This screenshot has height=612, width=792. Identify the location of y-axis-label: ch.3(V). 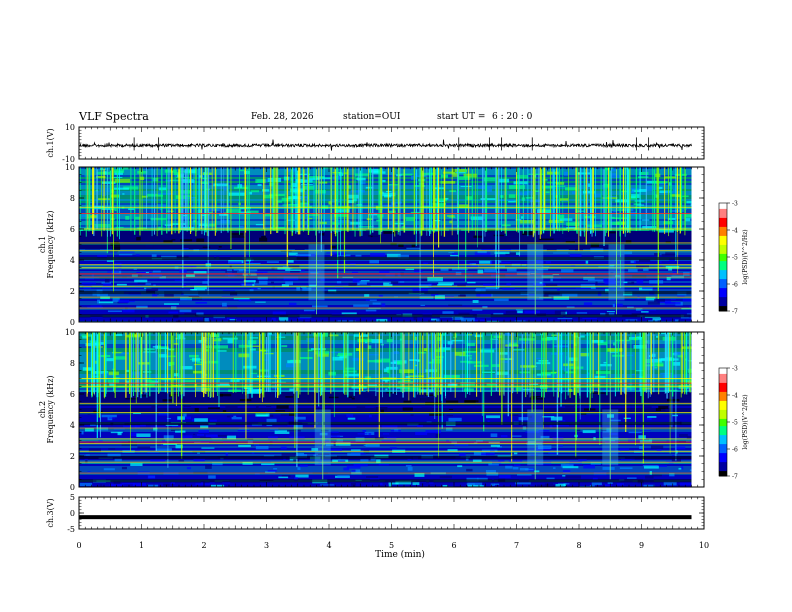
(50, 512).